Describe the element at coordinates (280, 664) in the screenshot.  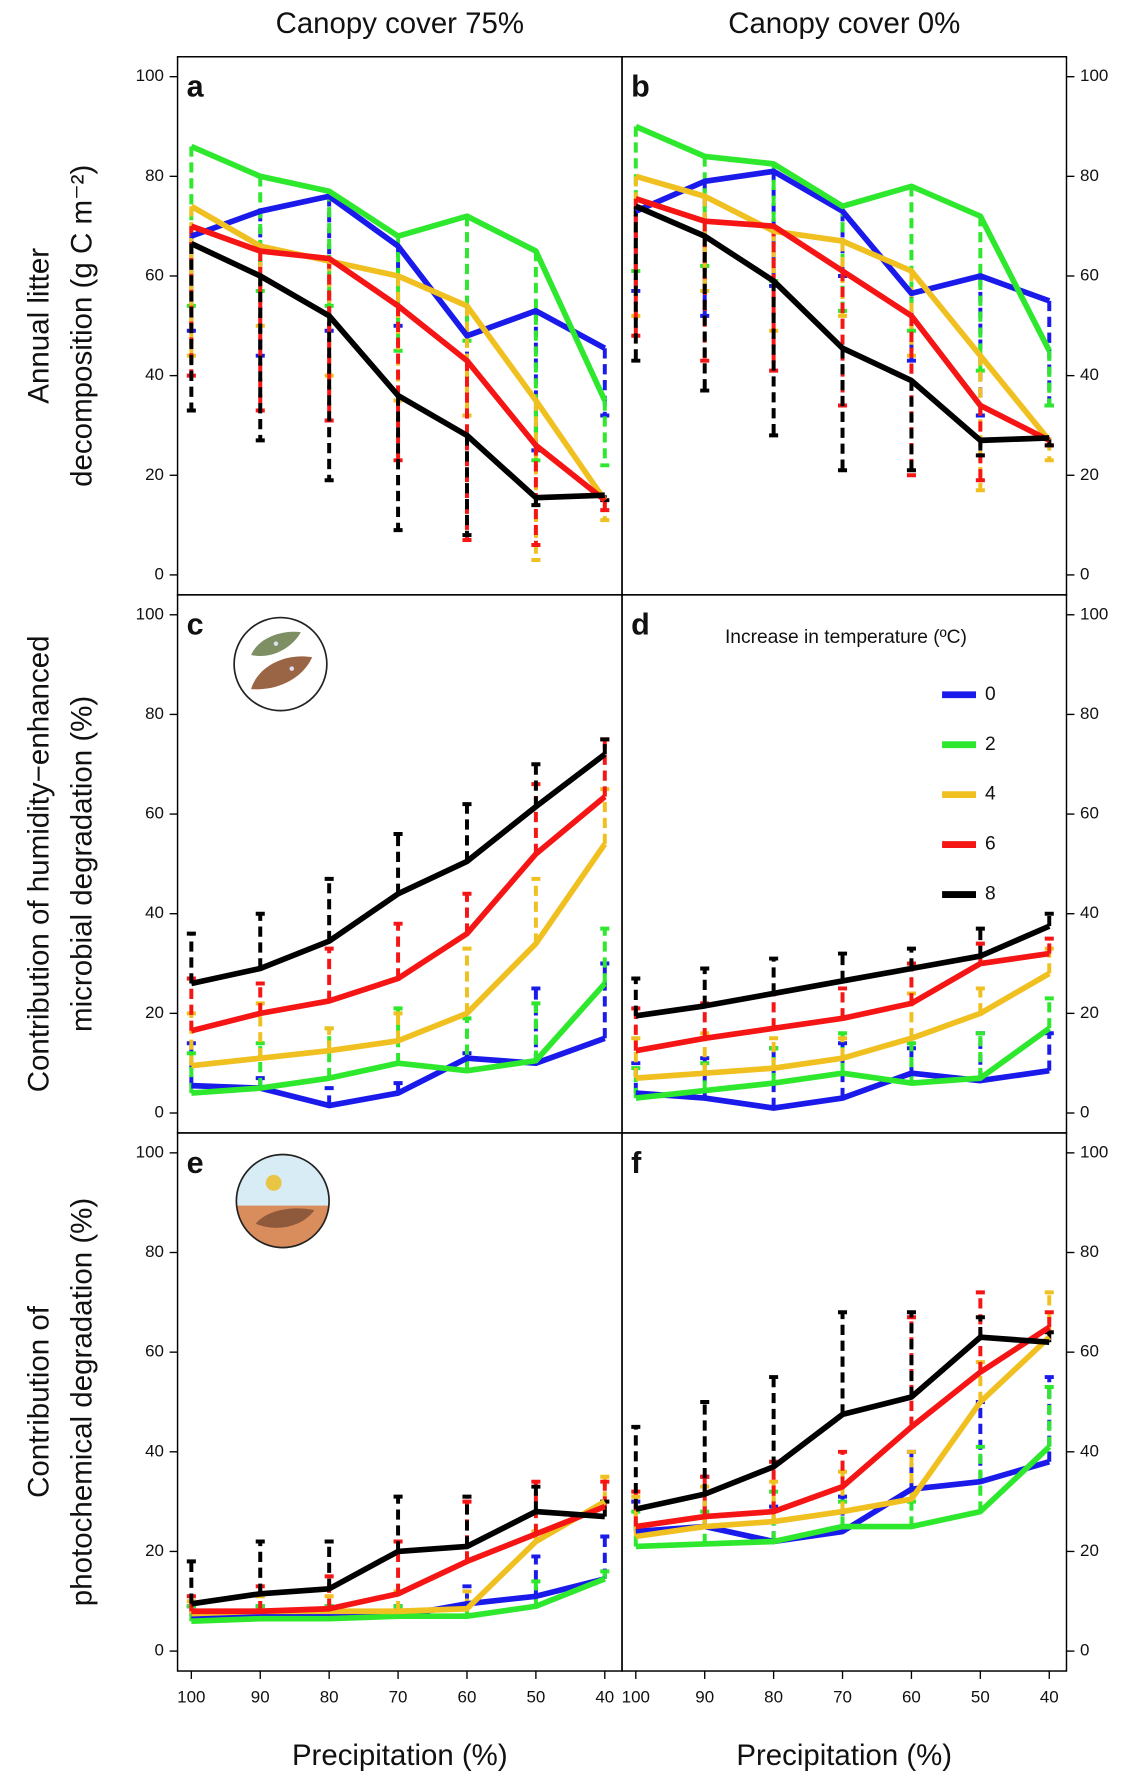
I see `leaf-icon` at that location.